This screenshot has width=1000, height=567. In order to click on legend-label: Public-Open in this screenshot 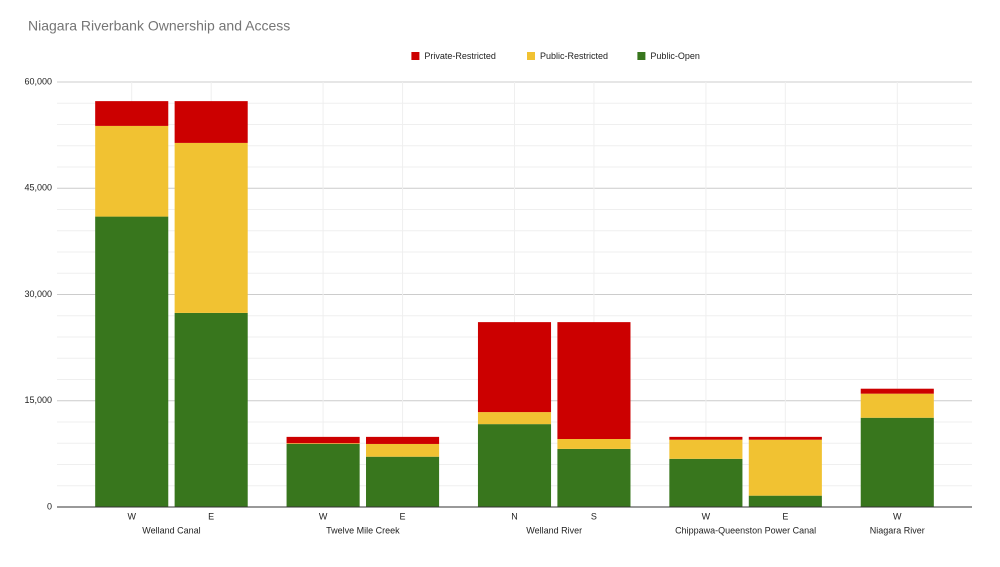, I will do `click(675, 56)`.